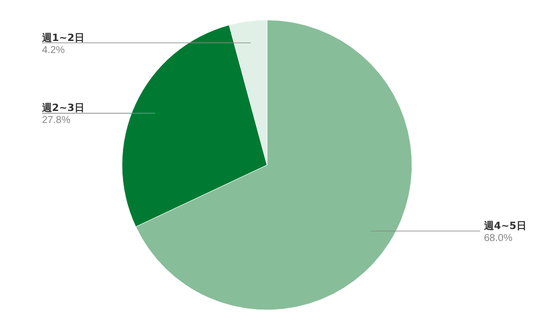  What do you see at coordinates (62, 108) in the screenshot?
I see `slice-label: 週2~3日` at bounding box center [62, 108].